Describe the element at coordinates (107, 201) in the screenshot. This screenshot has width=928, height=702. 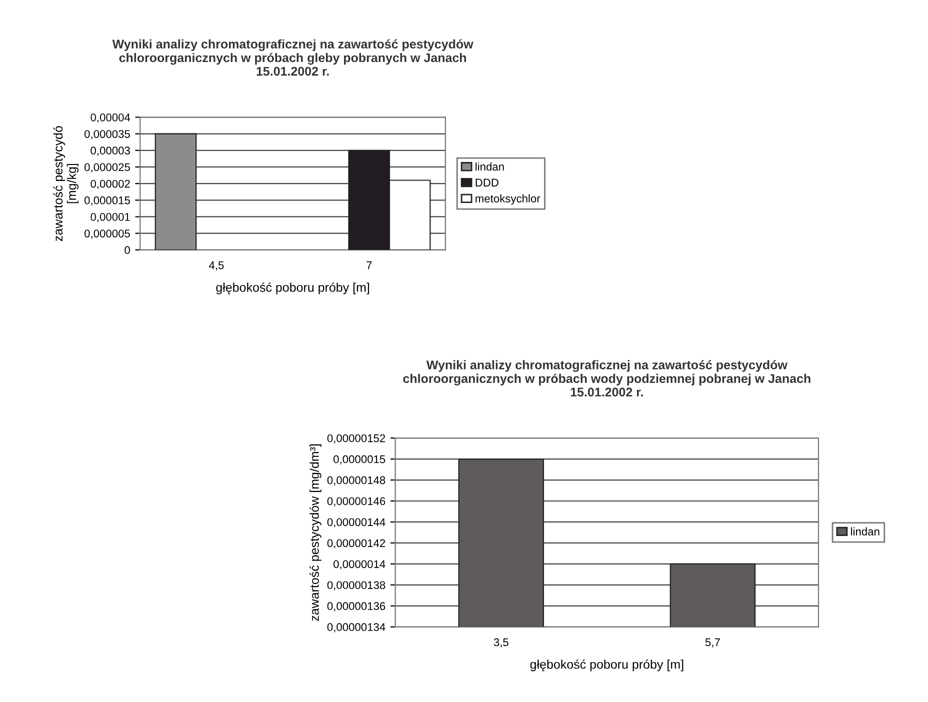
I see `y-tick-label: 0,000015` at that location.